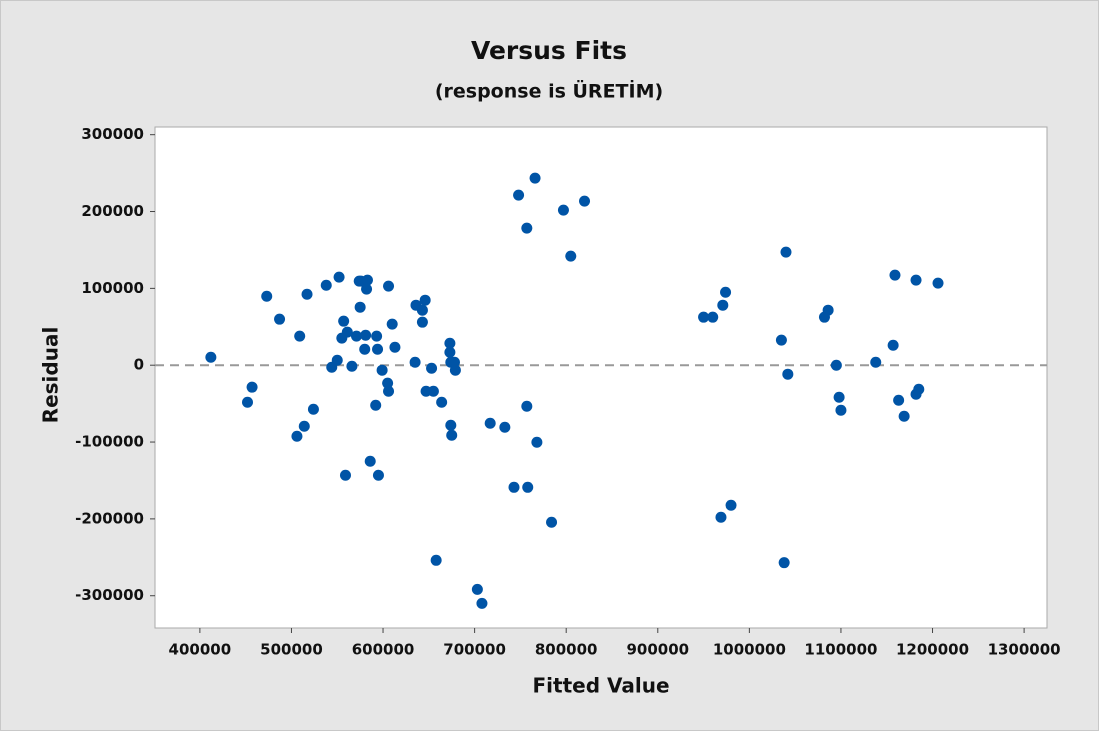 Image resolution: width=1099 pixels, height=731 pixels. What do you see at coordinates (112, 211) in the screenshot?
I see `y-tick-label: 200000` at bounding box center [112, 211].